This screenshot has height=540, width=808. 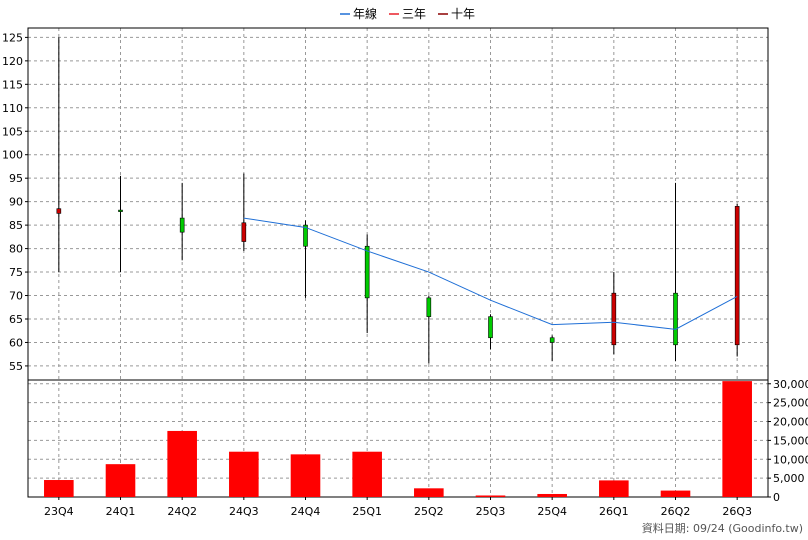 I want to click on price-tick-label: 75, so click(x=16, y=272).